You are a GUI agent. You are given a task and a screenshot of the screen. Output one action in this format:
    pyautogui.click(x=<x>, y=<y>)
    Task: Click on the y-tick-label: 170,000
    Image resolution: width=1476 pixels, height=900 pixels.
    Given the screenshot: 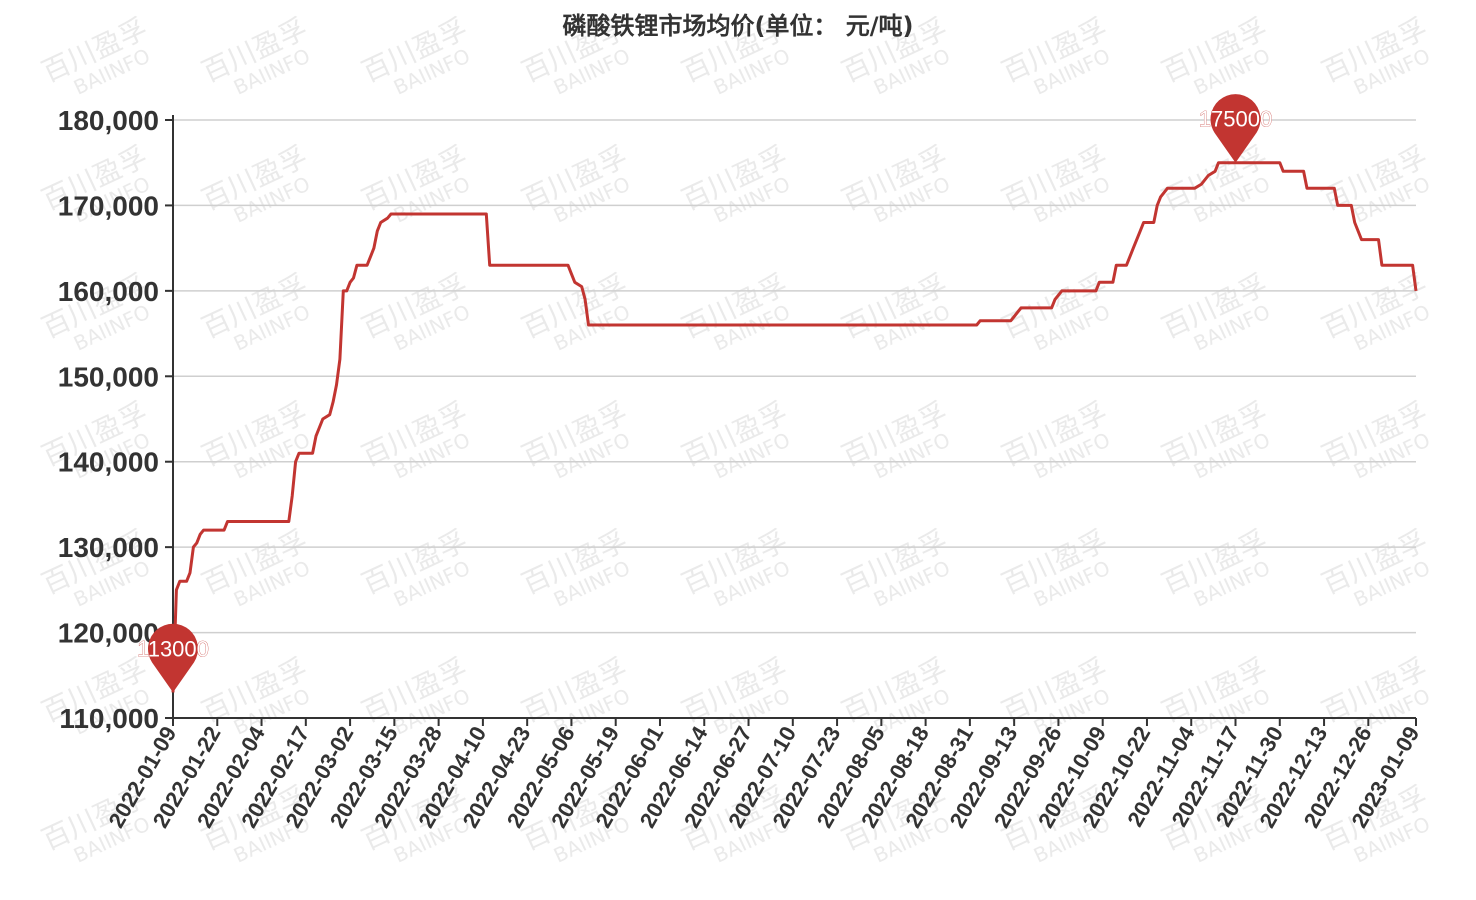 What is the action you would take?
    pyautogui.click(x=108, y=205)
    